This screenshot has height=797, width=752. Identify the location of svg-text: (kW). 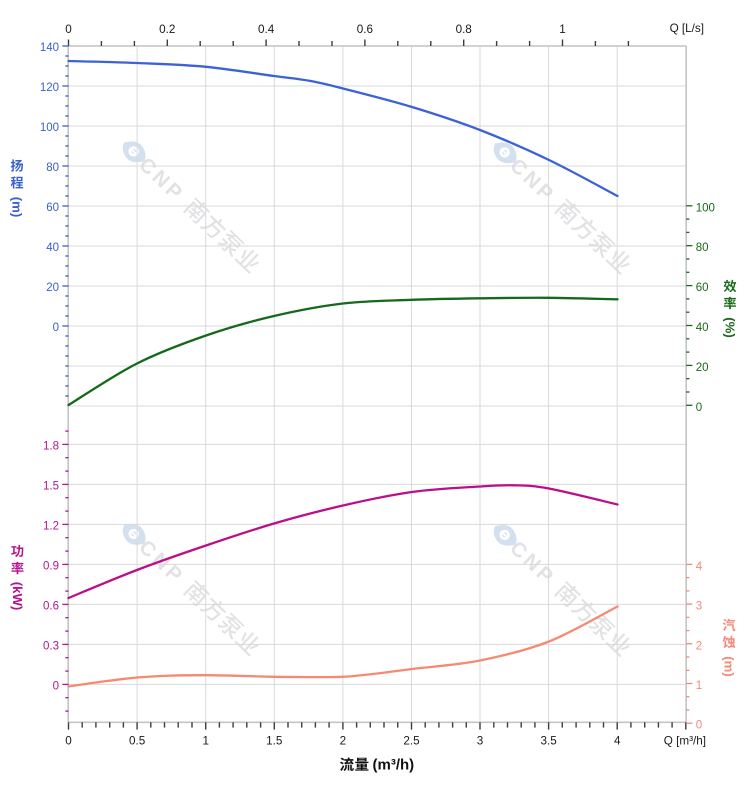
(17, 596).